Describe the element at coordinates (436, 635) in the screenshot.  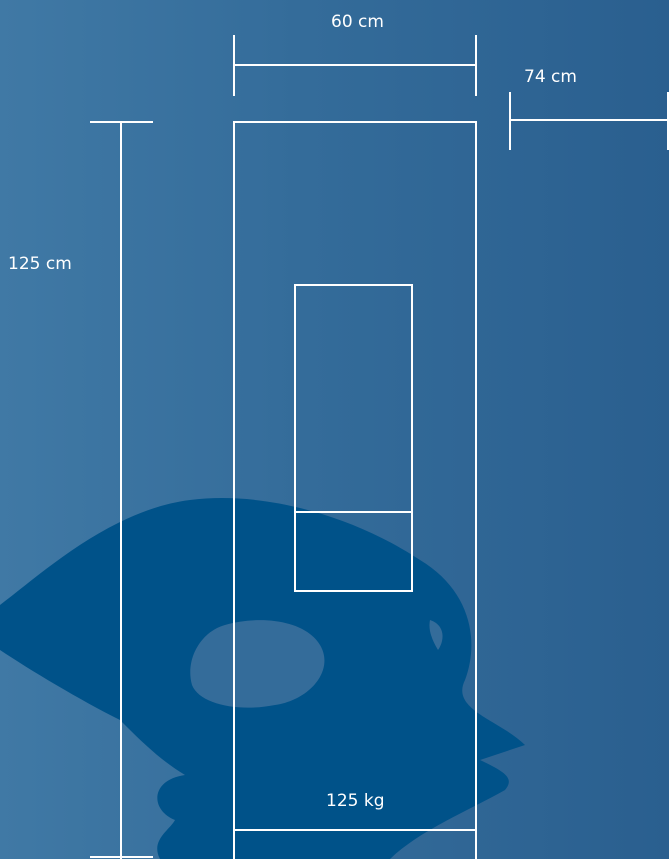
I see `background-silhouette-notch` at that location.